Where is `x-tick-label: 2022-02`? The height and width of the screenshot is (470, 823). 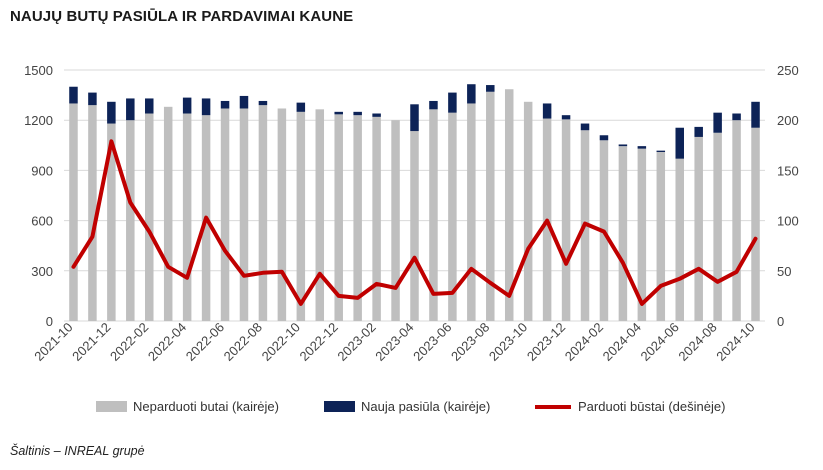
x-tick-label: 2022-02 is located at coordinates (129, 342).